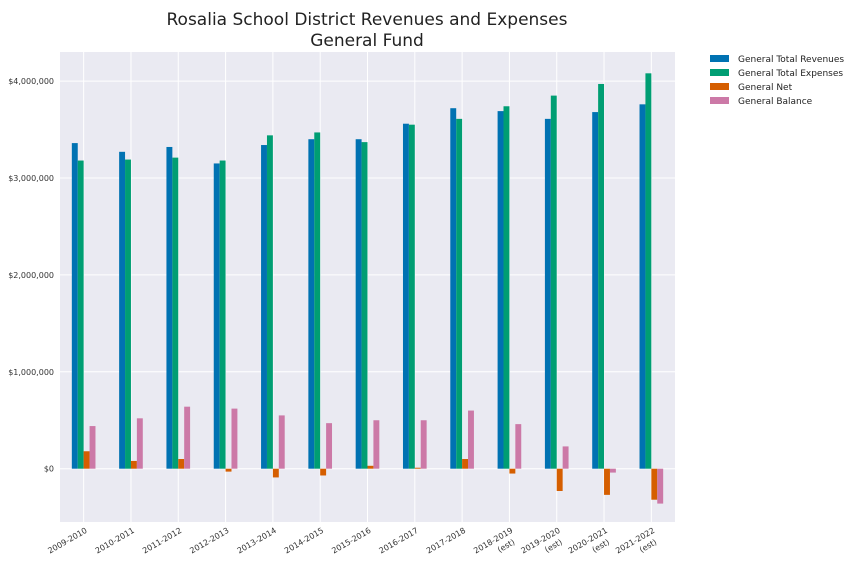  I want to click on x-tick-label: 2021-2022(est), so click(638, 545).